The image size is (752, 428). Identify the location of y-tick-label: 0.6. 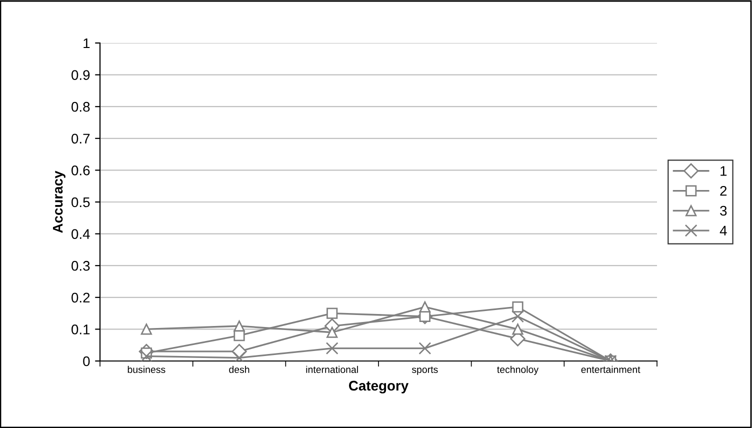
(81, 171).